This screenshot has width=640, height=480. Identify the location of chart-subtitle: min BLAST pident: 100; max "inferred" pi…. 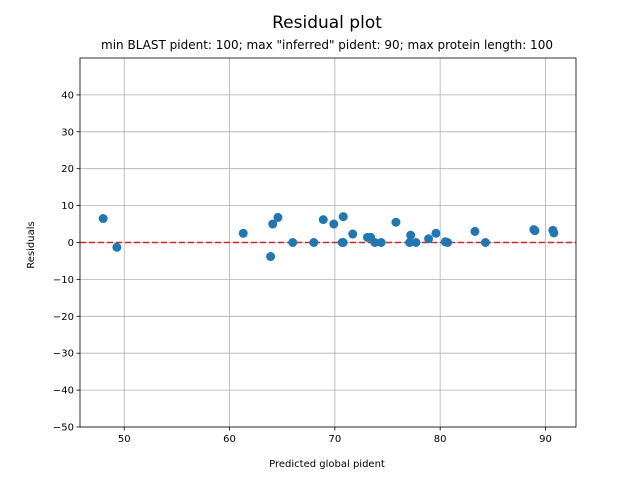
(327, 45).